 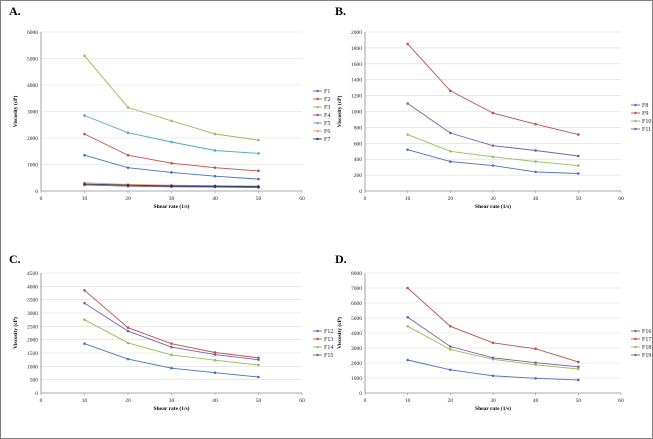 What do you see at coordinates (645, 114) in the screenshot?
I see `legend-entry-F9: F9` at bounding box center [645, 114].